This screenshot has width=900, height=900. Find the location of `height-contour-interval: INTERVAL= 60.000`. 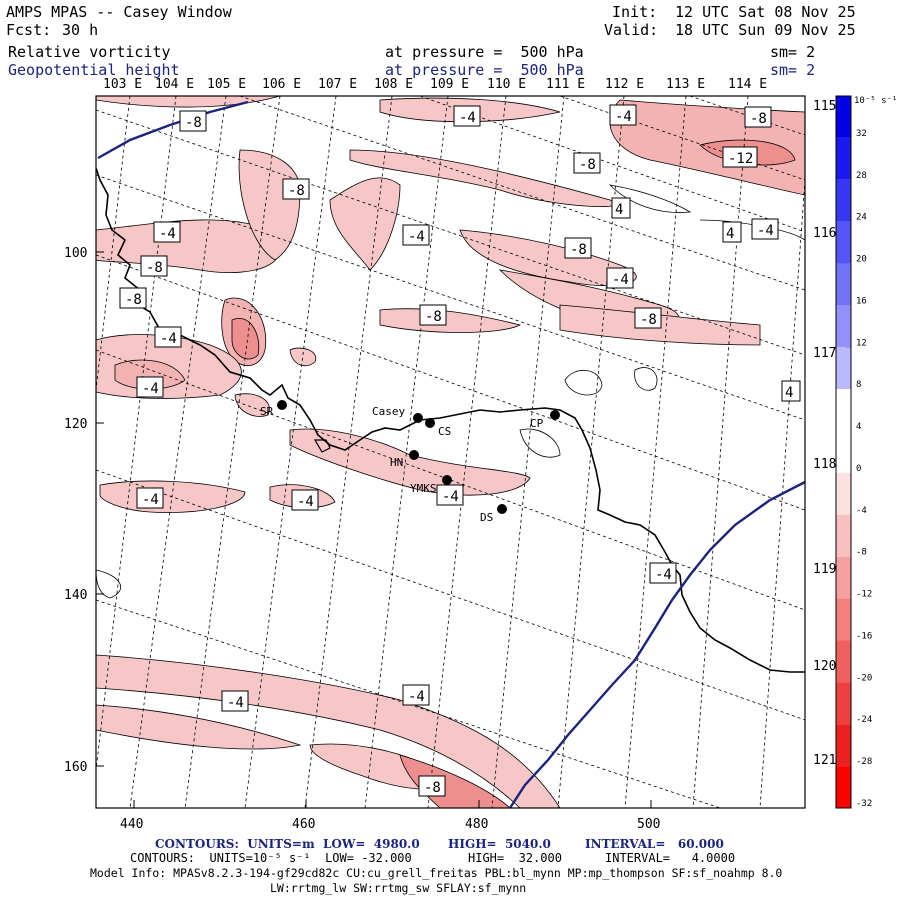

height-contour-interval: INTERVAL= 60.000 is located at coordinates (654, 844).